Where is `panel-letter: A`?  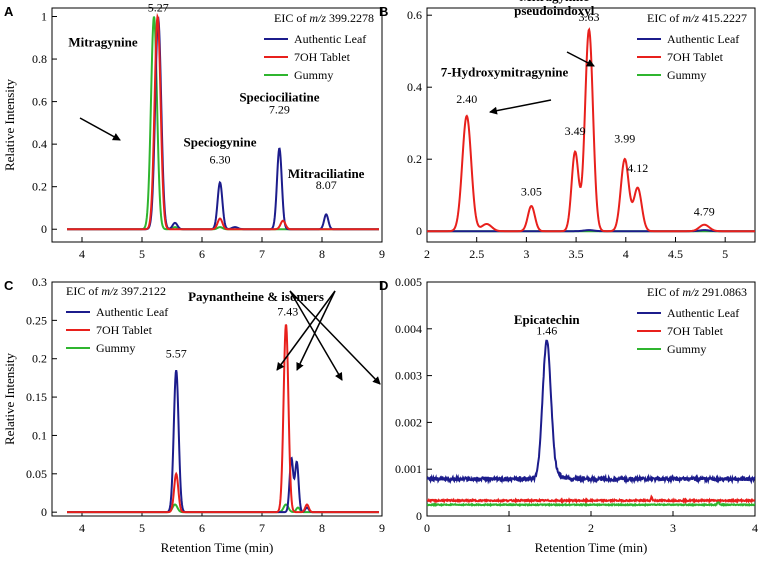 panel-letter: A is located at coordinates (9, 11).